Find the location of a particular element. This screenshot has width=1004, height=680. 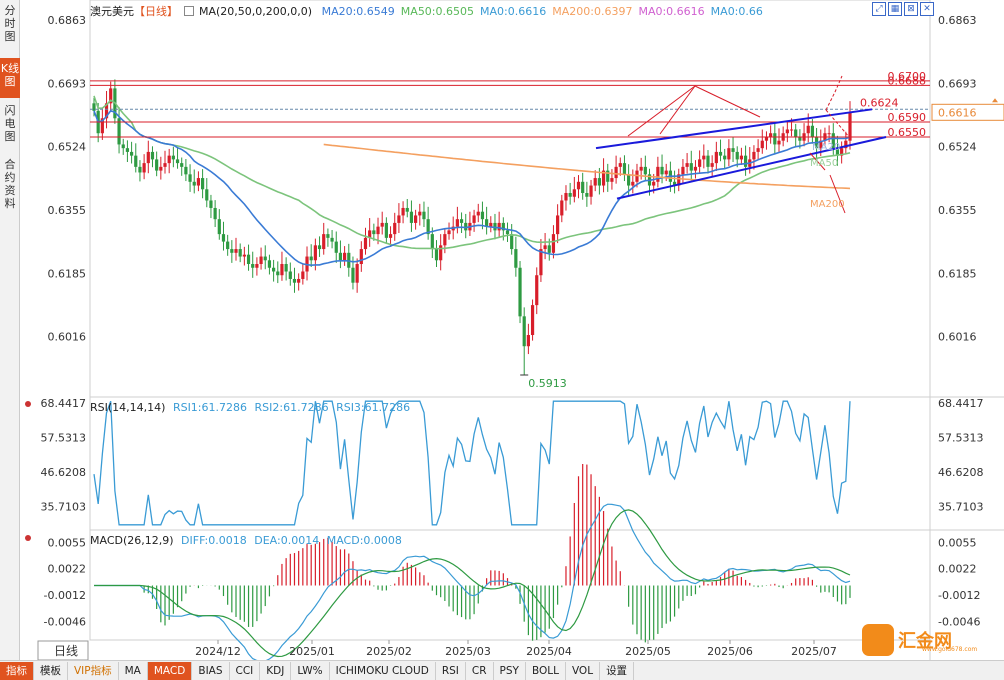

rsi-tick-left-2: 46.6208 is located at coordinates (64, 472).